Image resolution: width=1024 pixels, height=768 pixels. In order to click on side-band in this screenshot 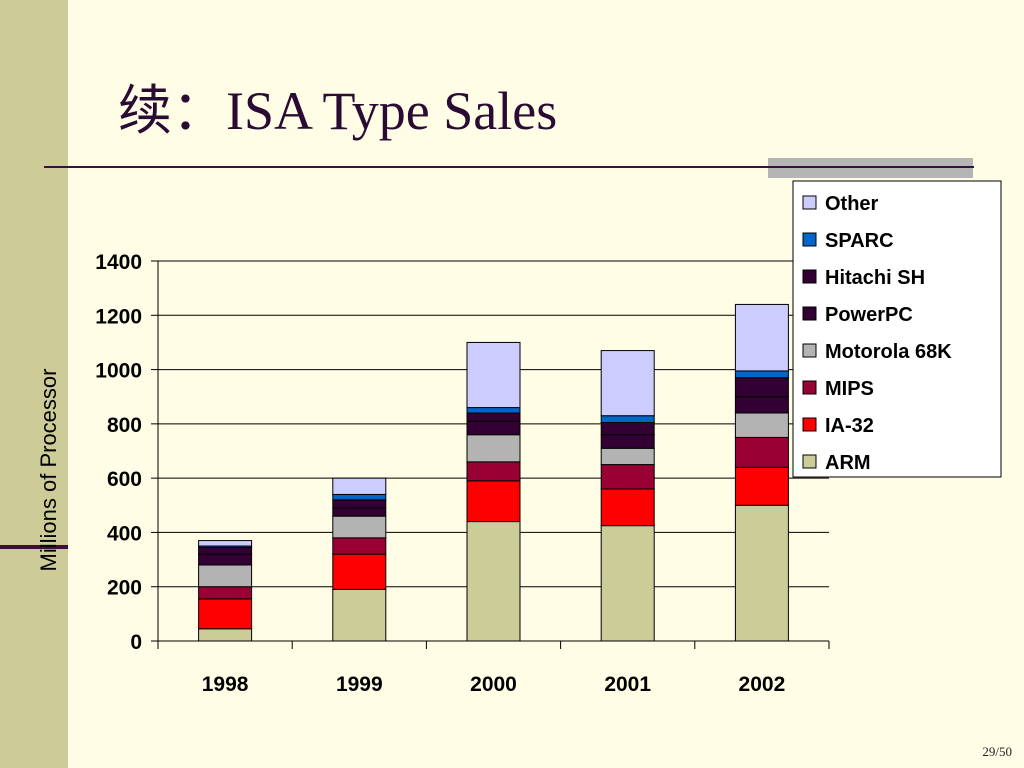, I will do `click(34, 384)`.